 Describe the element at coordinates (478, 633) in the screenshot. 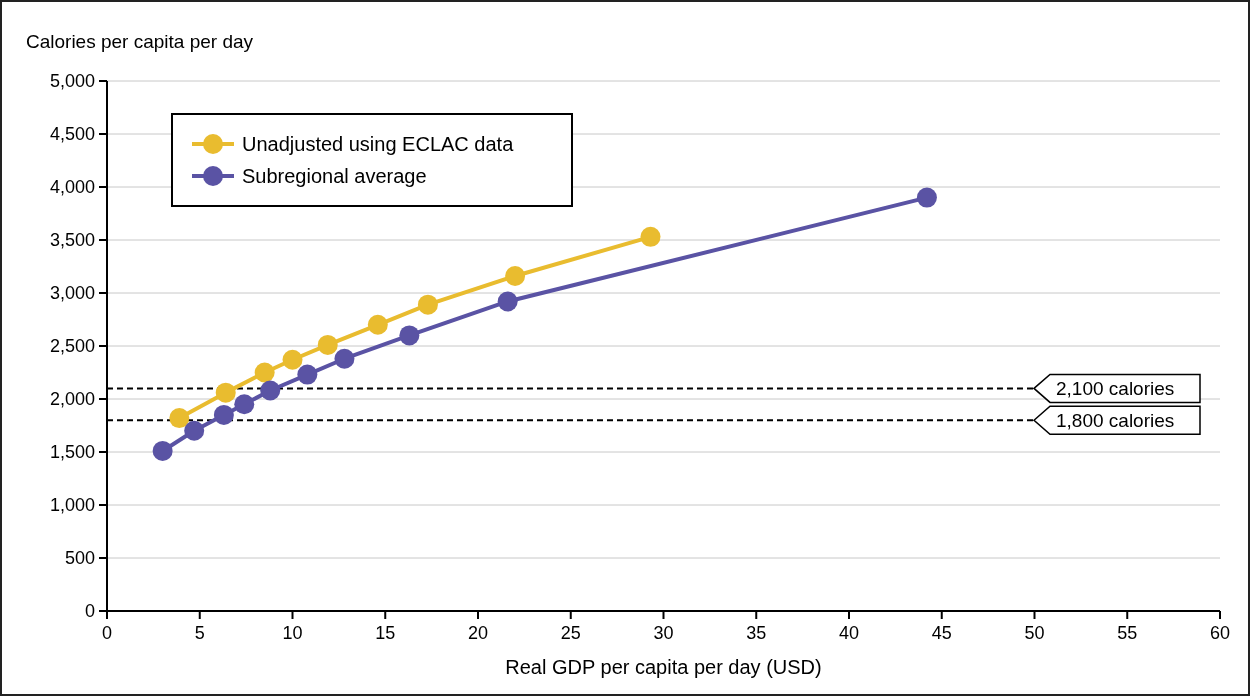

I see `x-tick-label: 20` at that location.